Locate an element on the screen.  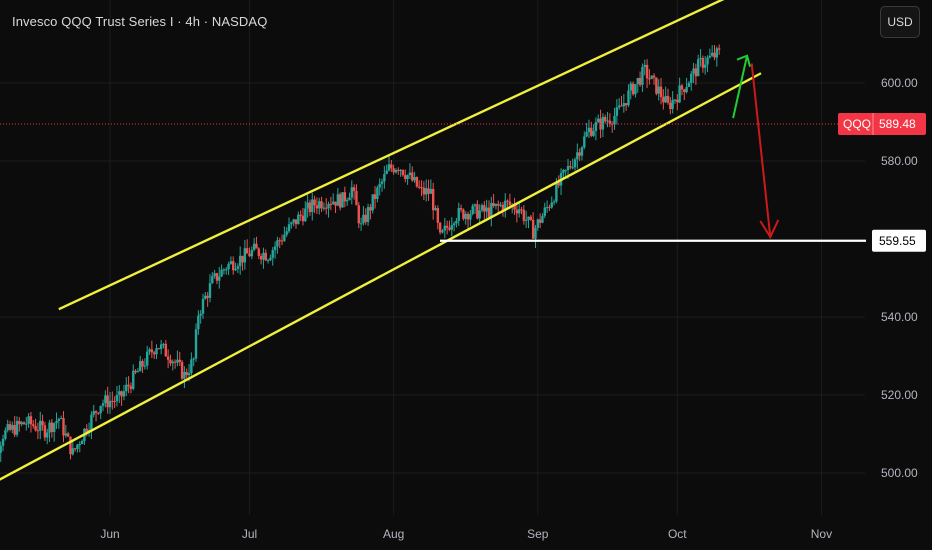
support-level-tag is located at coordinates (899, 240).